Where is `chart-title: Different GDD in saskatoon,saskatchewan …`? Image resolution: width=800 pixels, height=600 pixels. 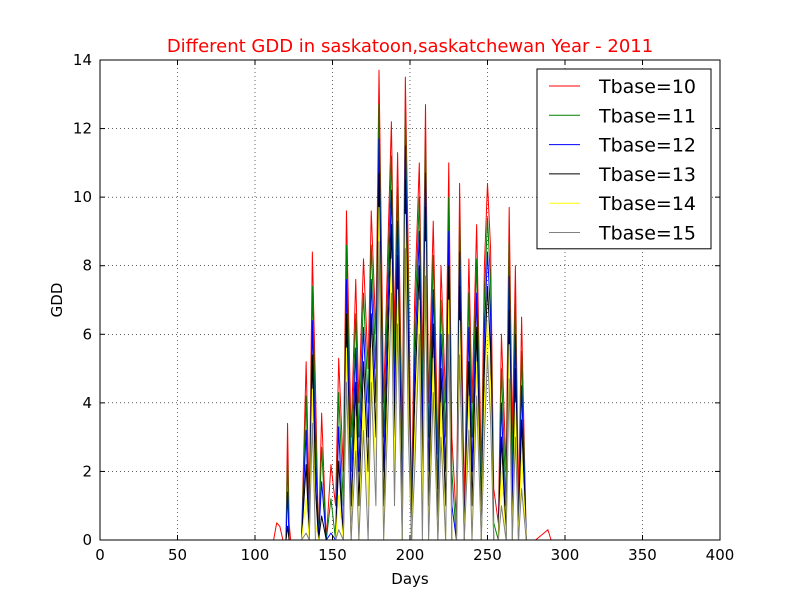
chart-title: Different GDD in saskatoon,saskatchewan … is located at coordinates (410, 46).